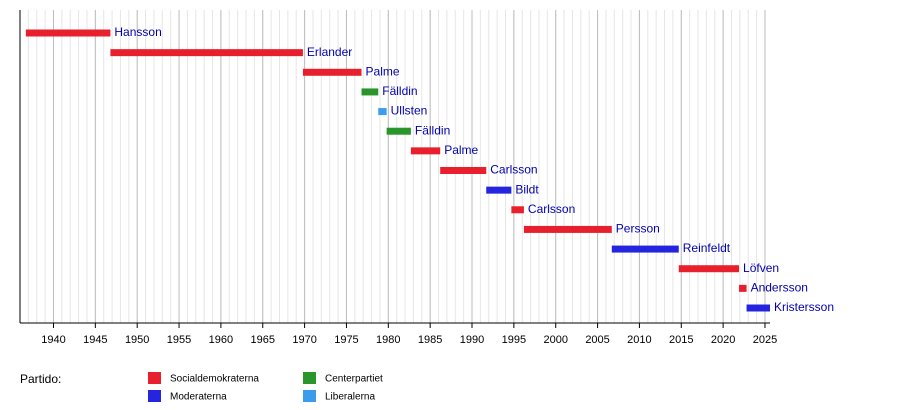 The image size is (900, 410). I want to click on legend-label: Liberalerna, so click(350, 397).